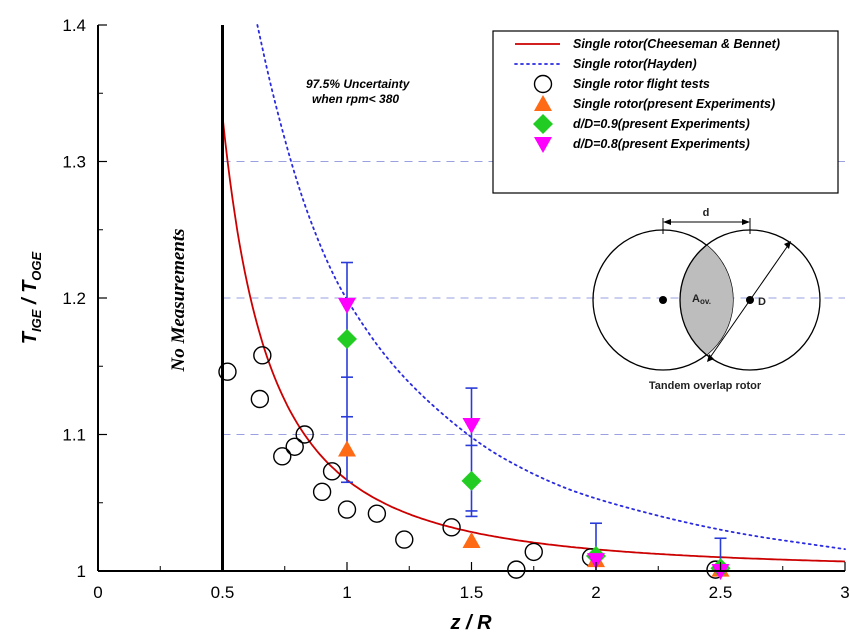 The height and width of the screenshot is (634, 849). I want to click on y-tick-label: 1, so click(81, 571).